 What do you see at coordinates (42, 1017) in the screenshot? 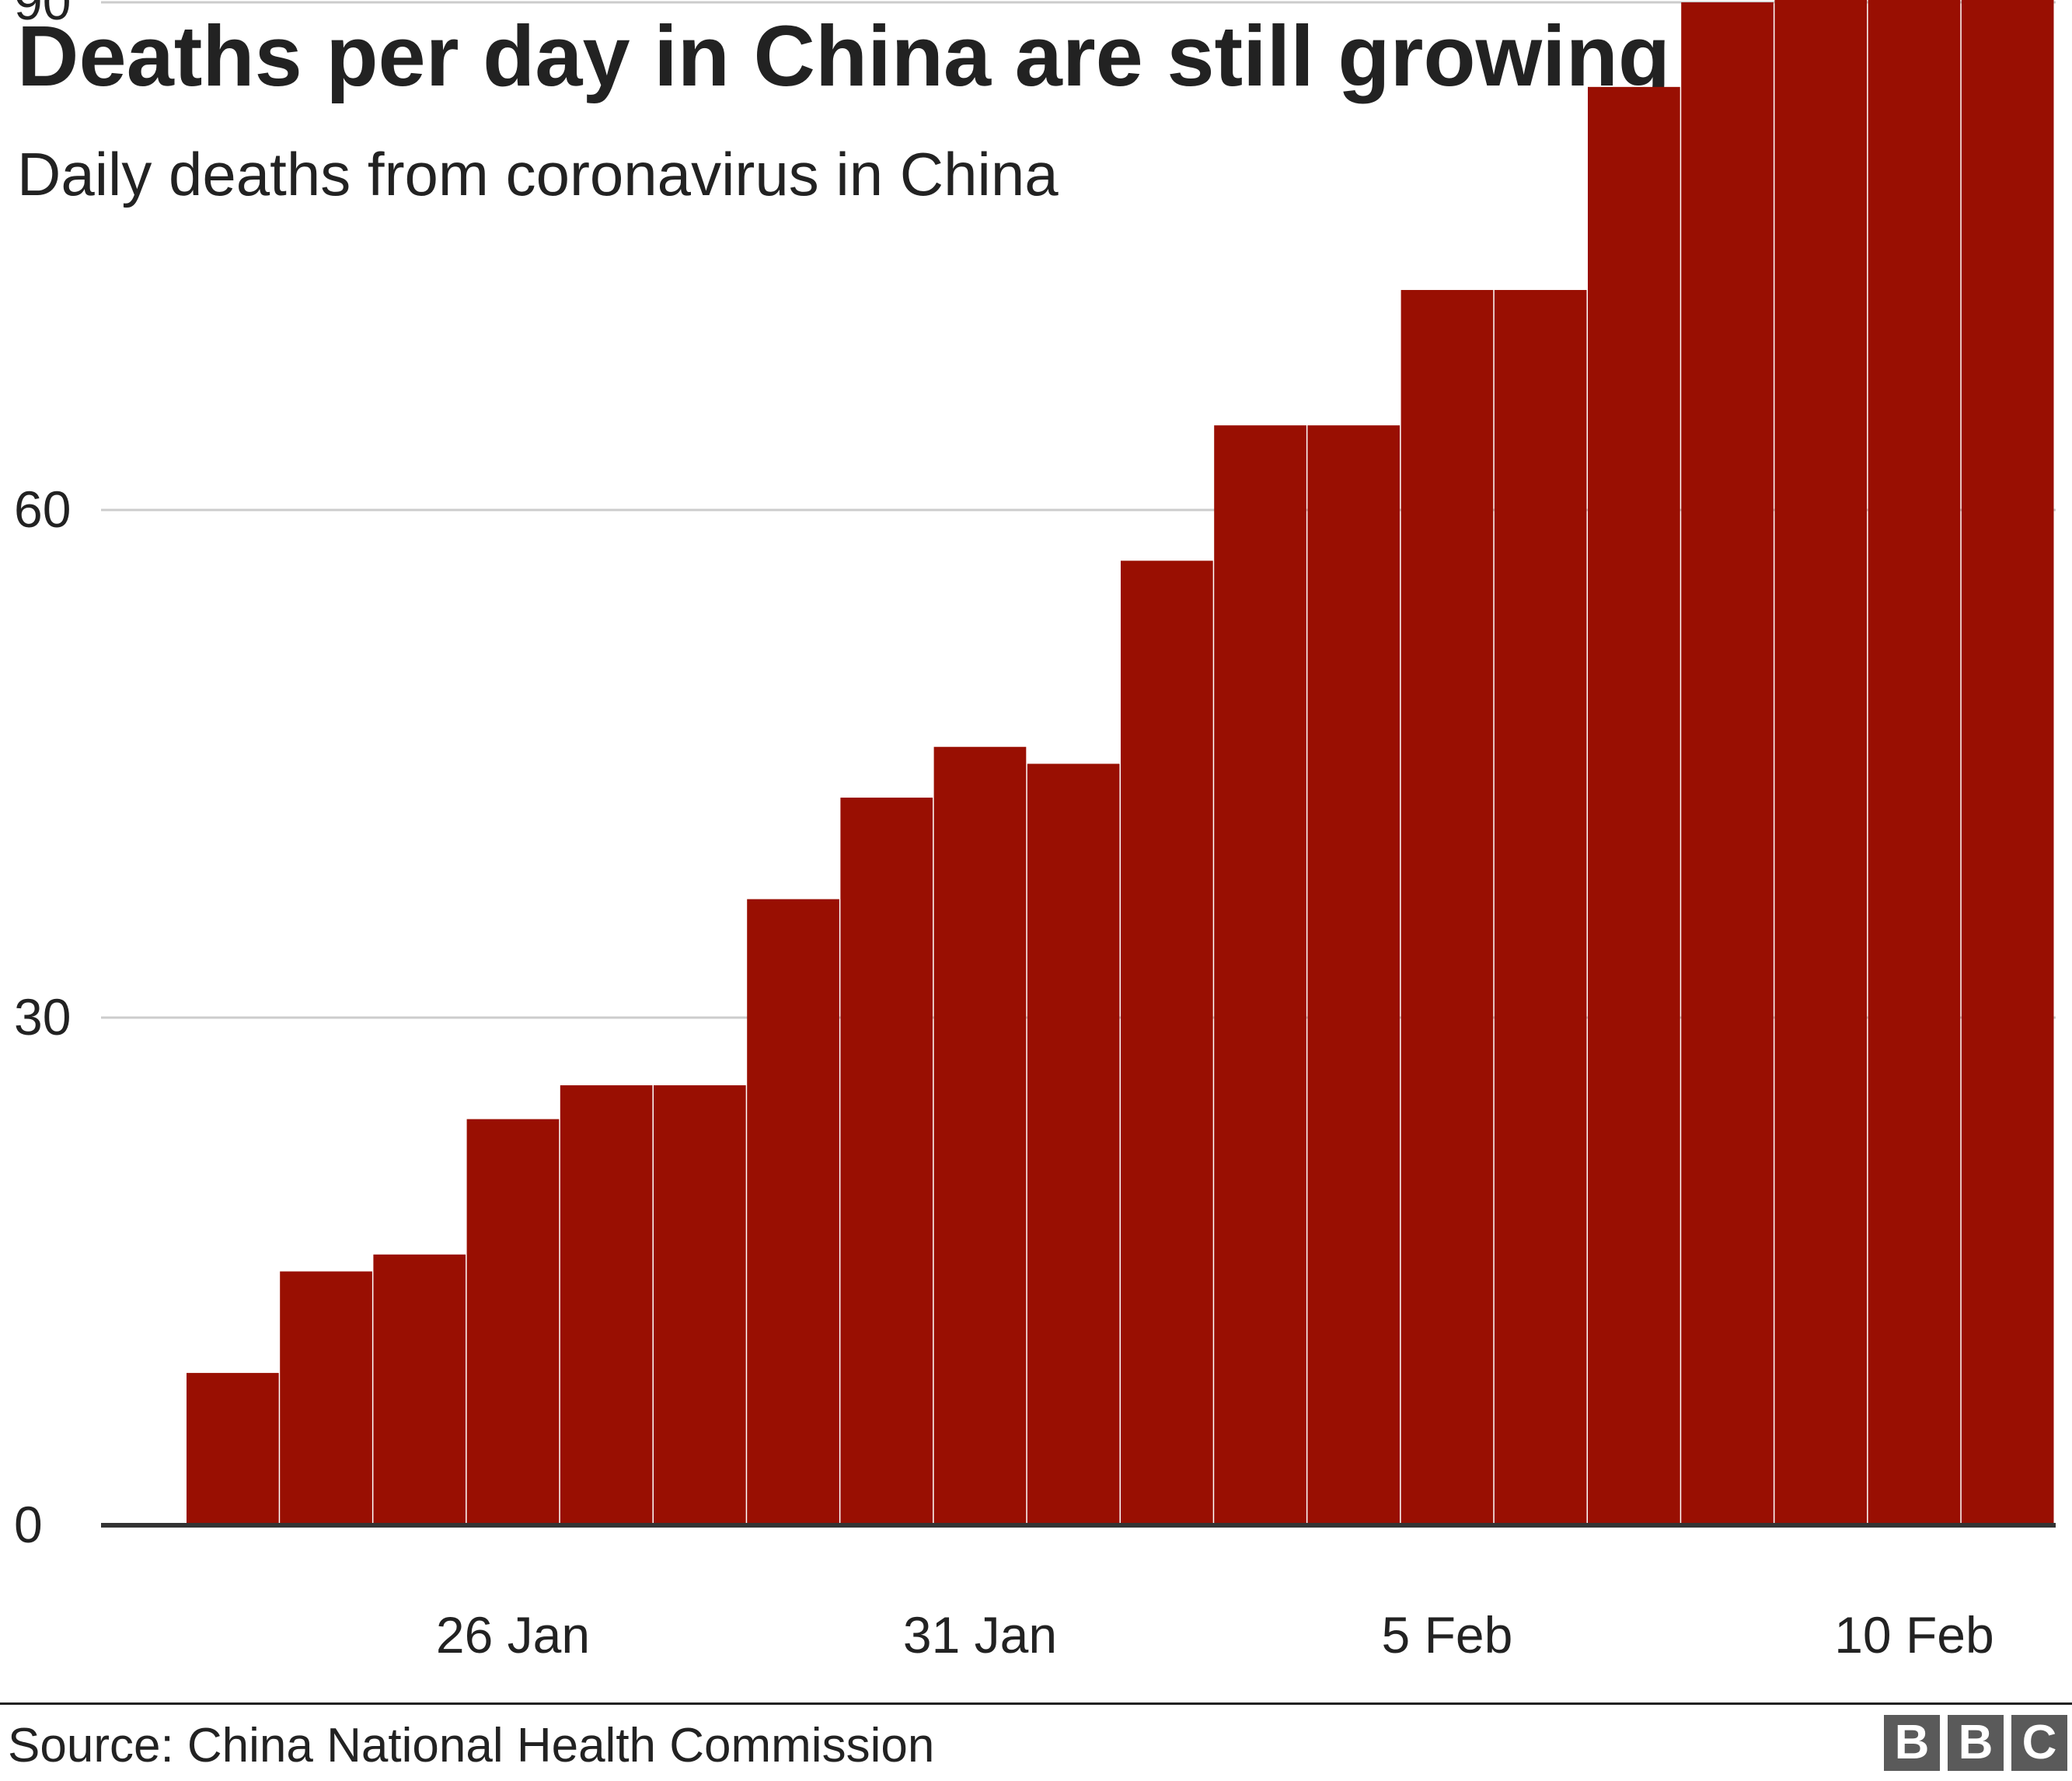
I see `y-tick-label: 30` at bounding box center [42, 1017].